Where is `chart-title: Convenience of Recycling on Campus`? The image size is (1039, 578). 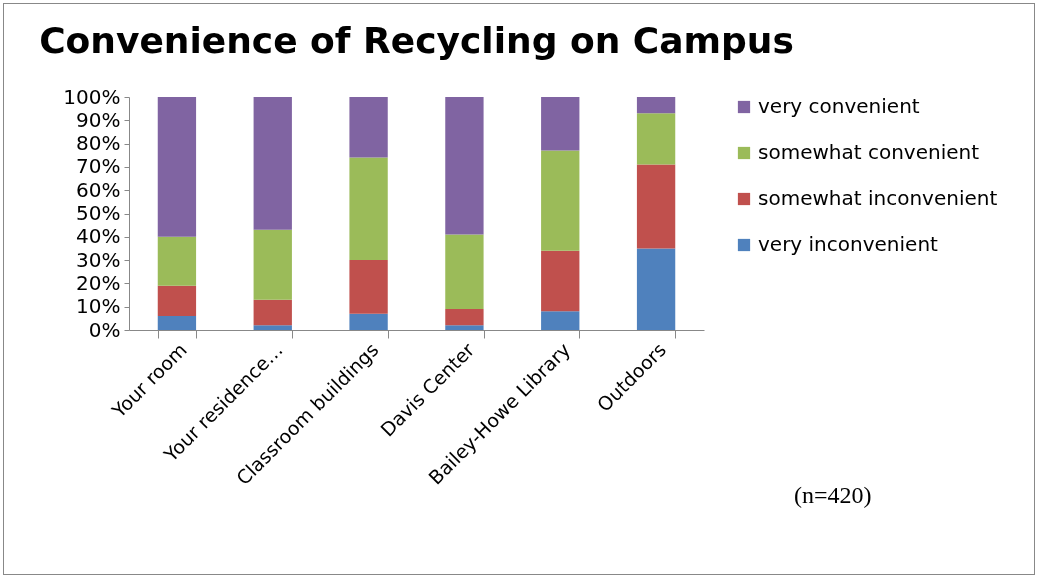 chart-title: Convenience of Recycling on Campus is located at coordinates (416, 40).